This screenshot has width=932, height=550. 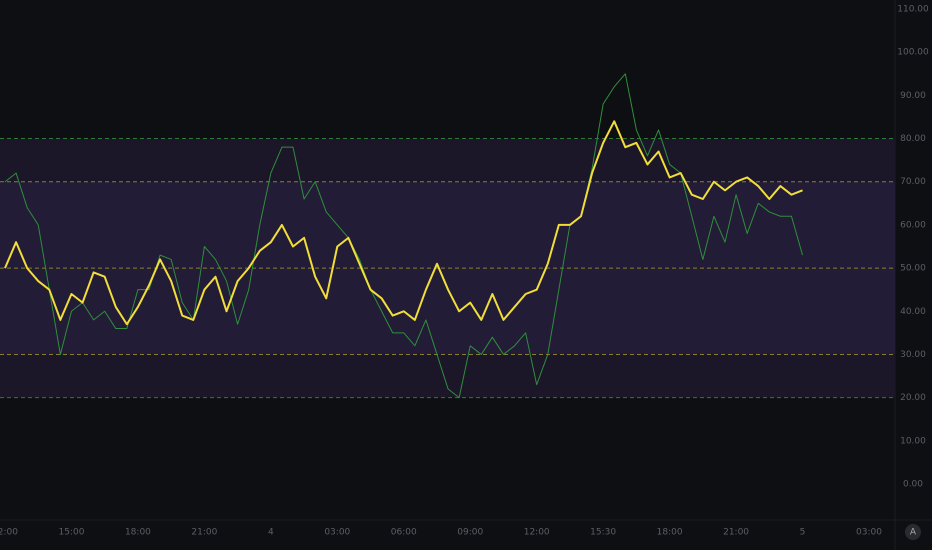 I want to click on scale-button-bg, so click(x=913, y=532).